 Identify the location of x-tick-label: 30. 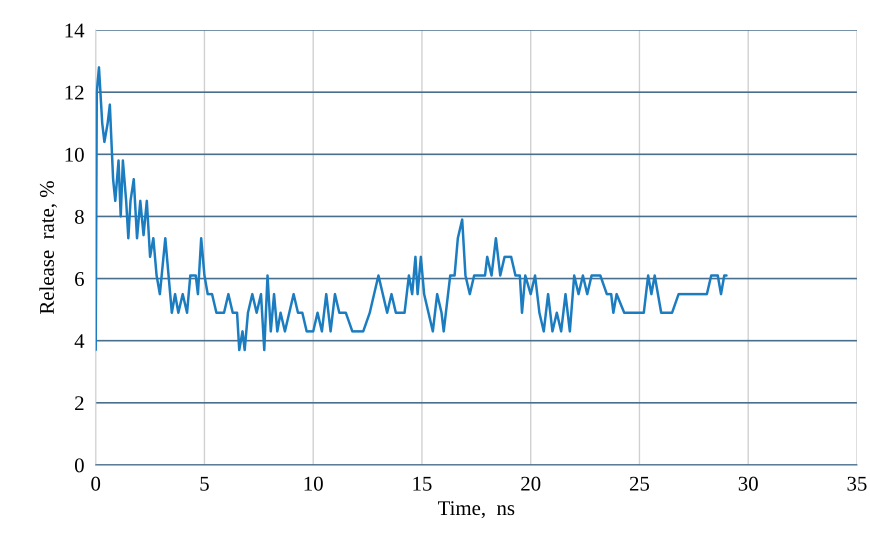
(748, 483).